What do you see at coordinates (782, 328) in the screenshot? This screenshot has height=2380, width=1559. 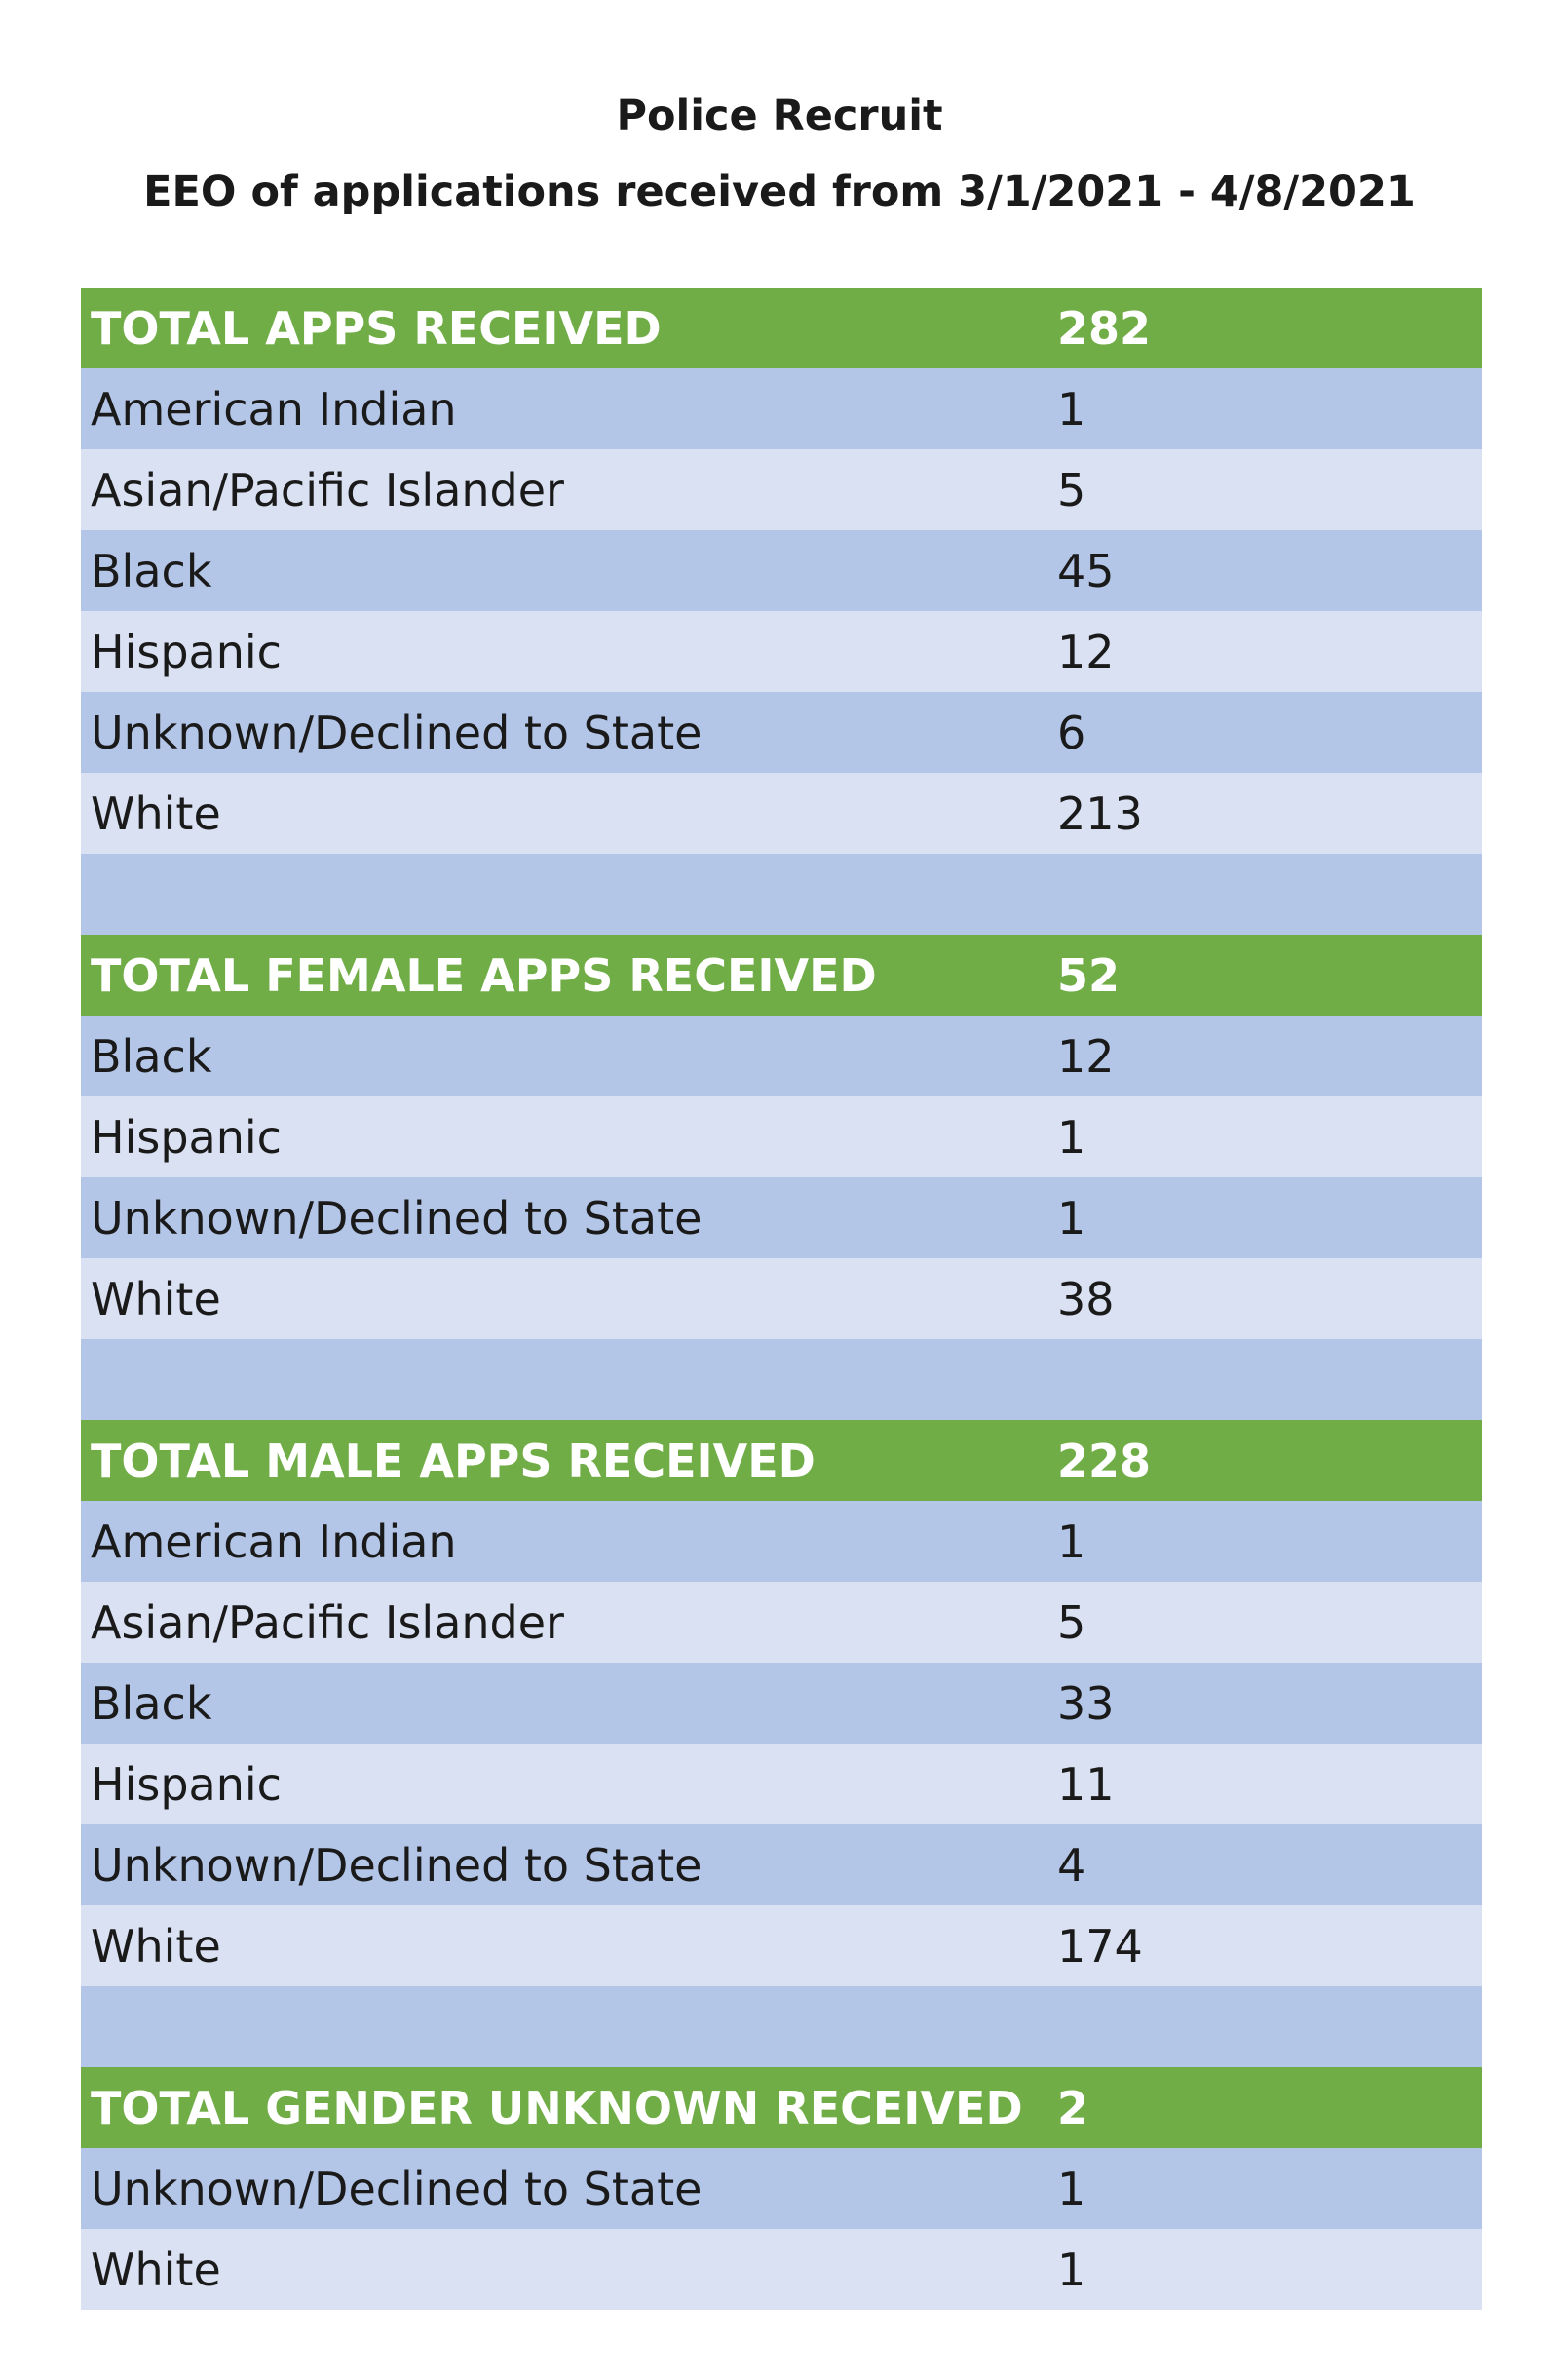 I see `section-total-row: TOTAL APPS RECEIVED 282` at bounding box center [782, 328].